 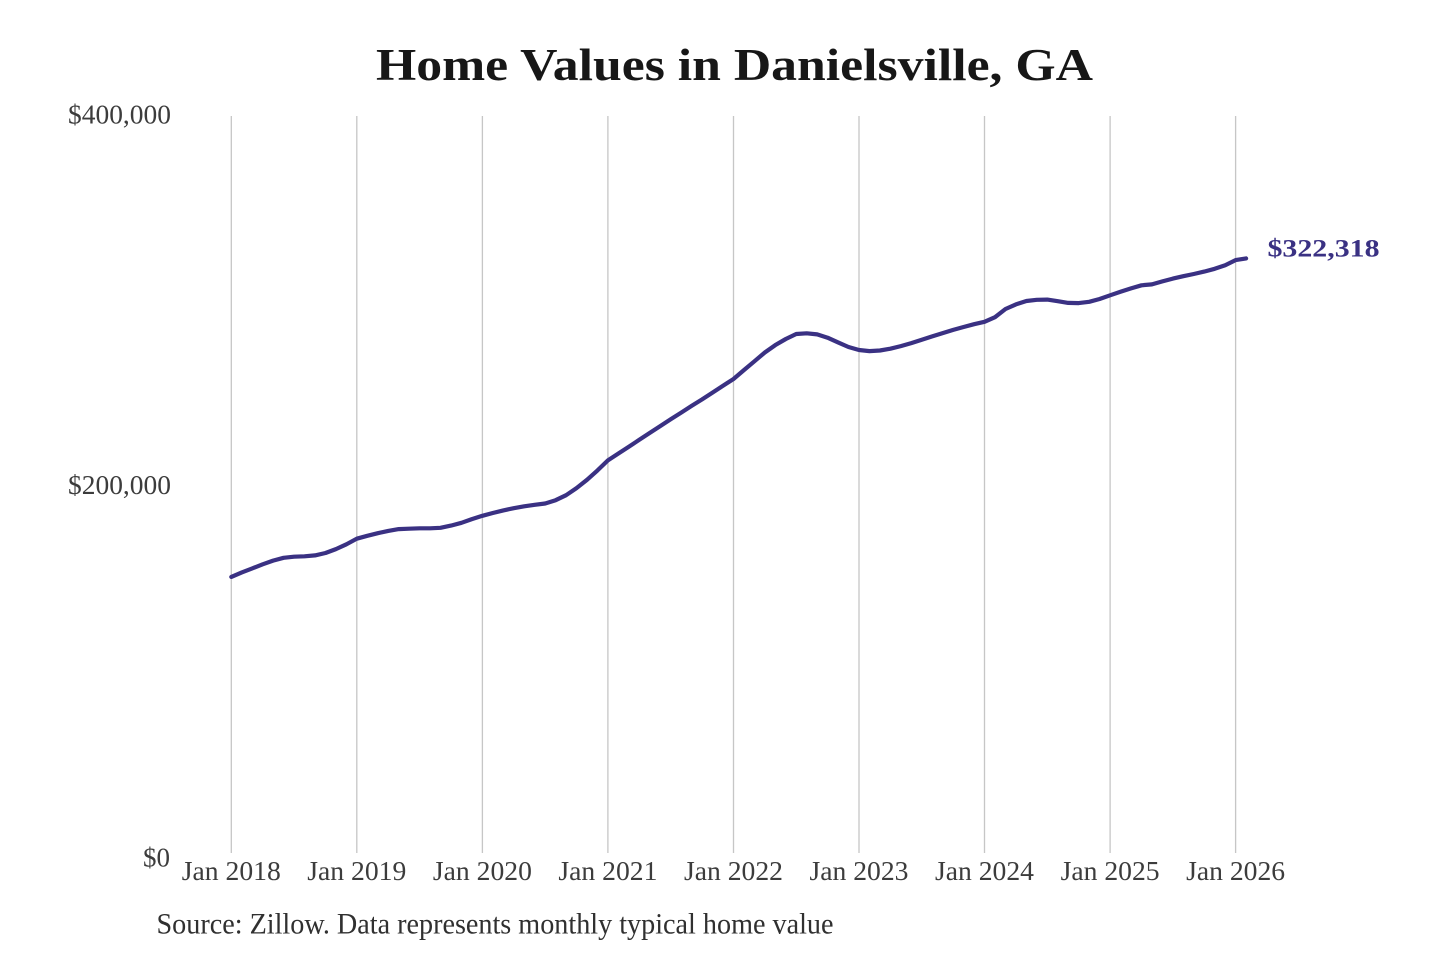 I want to click on svg-text: Jan 2023, so click(x=859, y=871).